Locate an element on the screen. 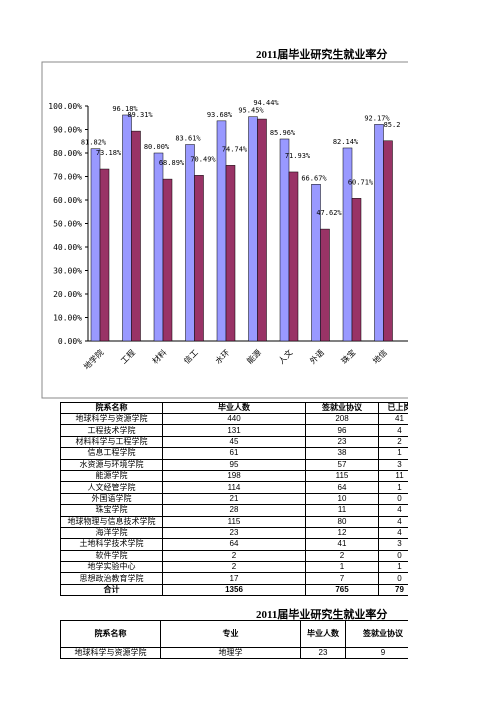  table-cell: 12 is located at coordinates (342, 533).